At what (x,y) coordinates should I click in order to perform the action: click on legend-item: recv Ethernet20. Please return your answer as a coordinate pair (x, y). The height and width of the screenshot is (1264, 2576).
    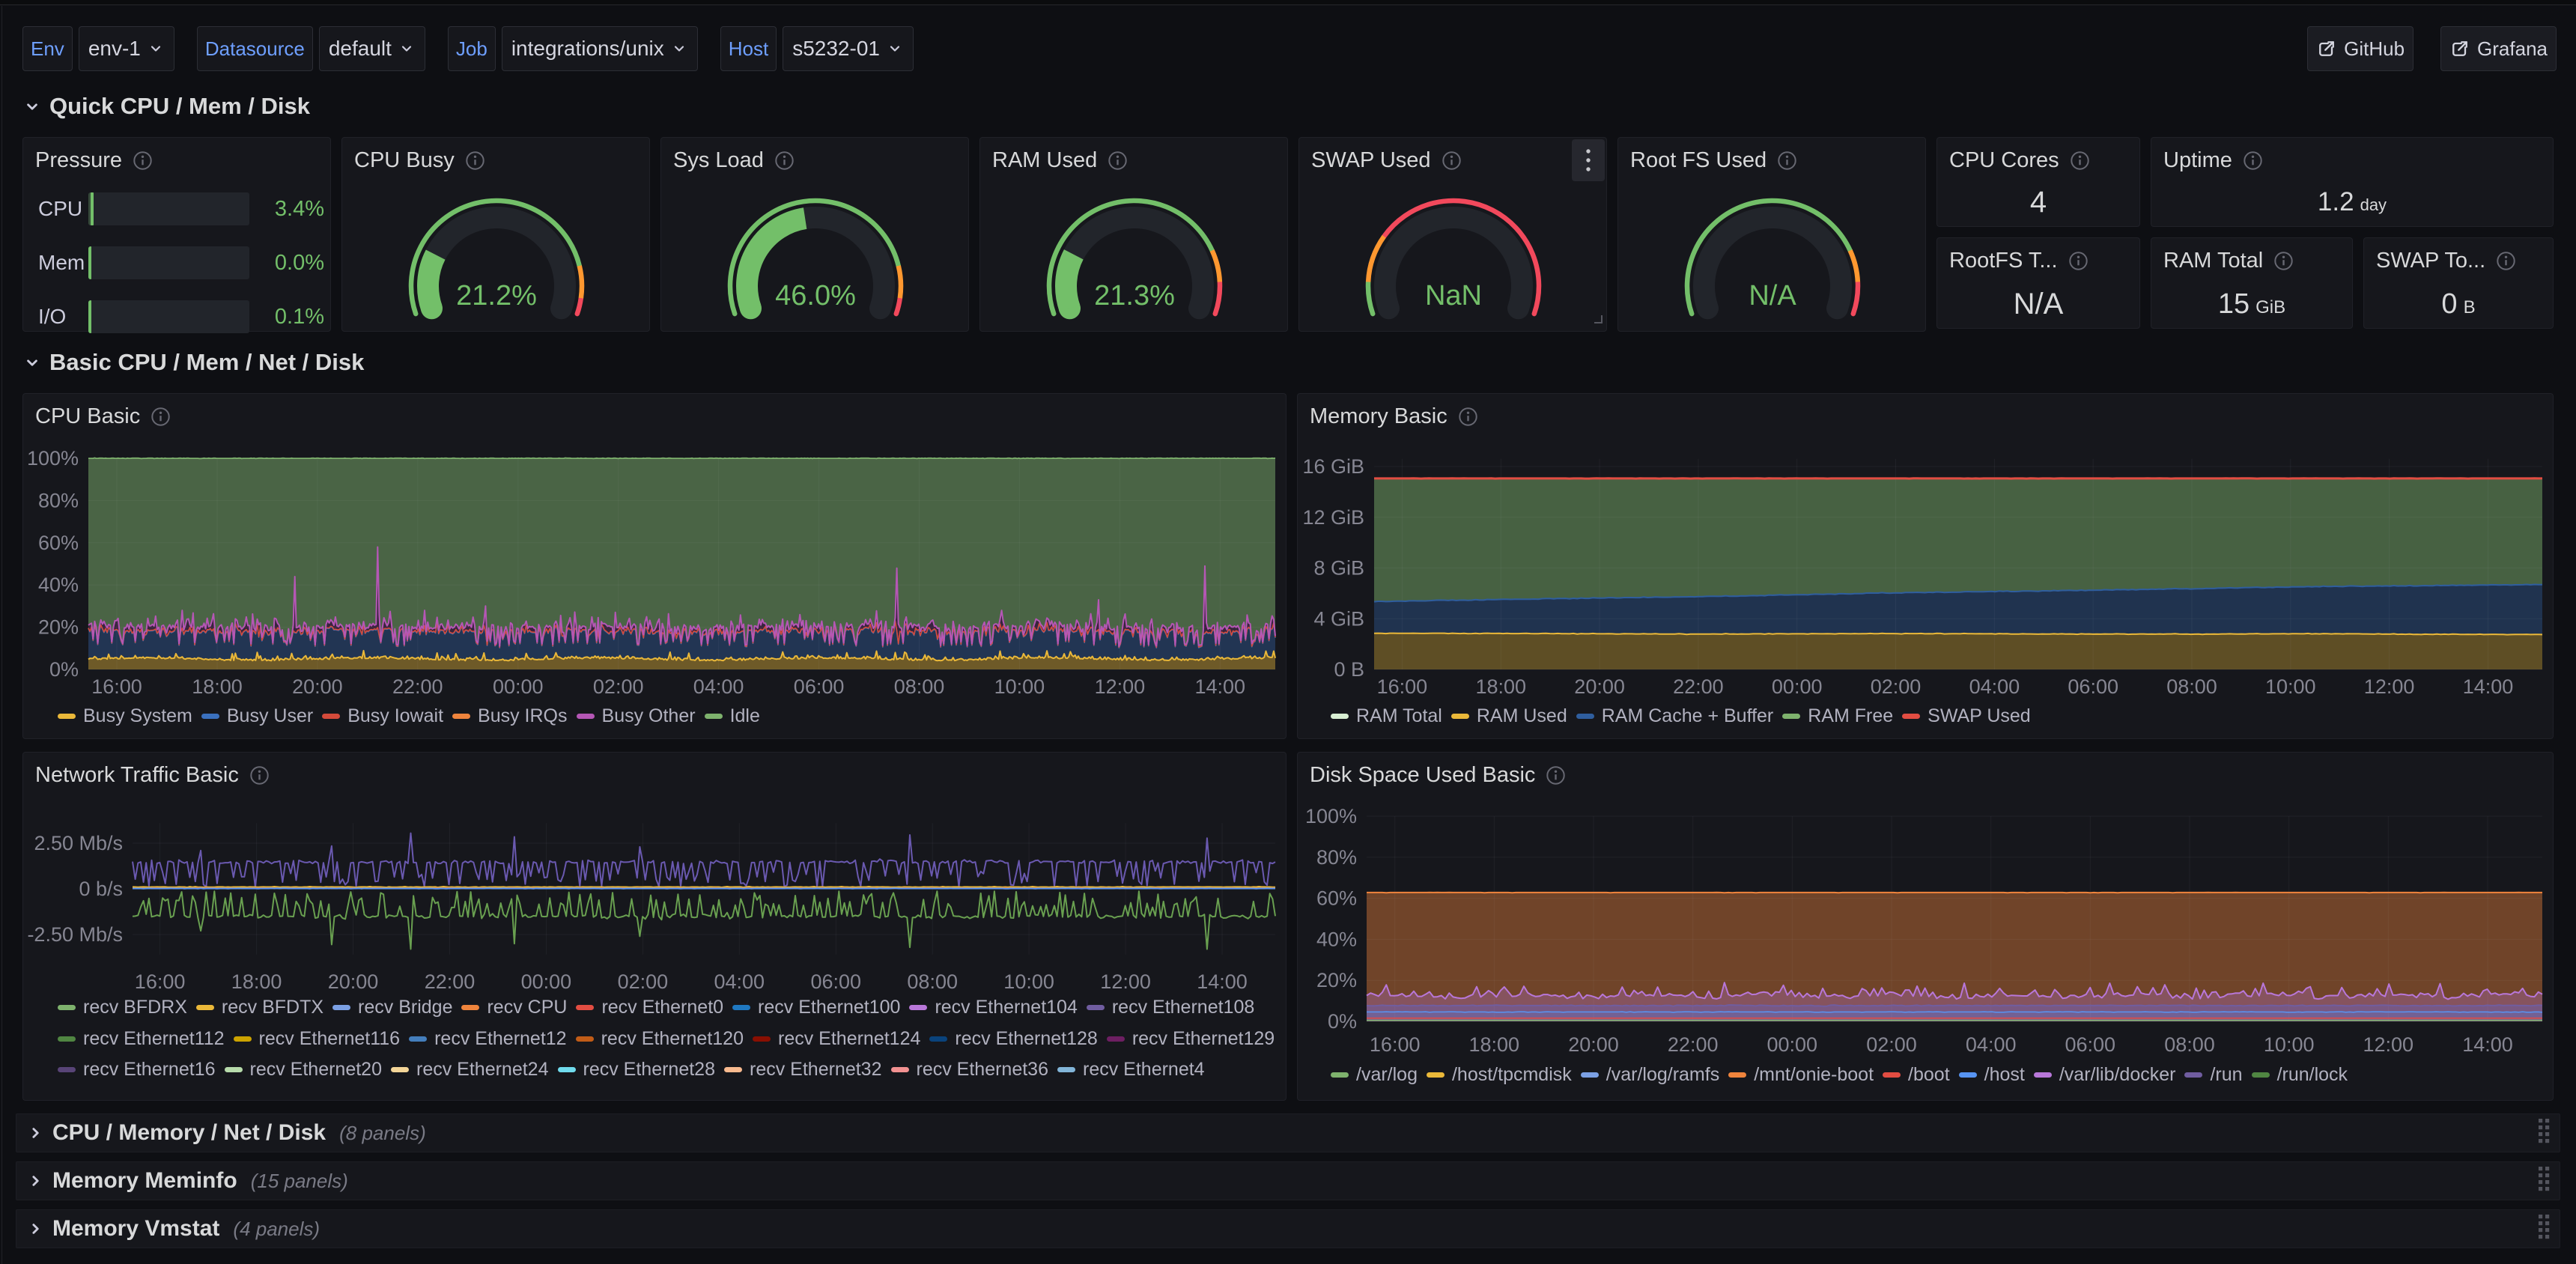
    Looking at the image, I should click on (303, 1070).